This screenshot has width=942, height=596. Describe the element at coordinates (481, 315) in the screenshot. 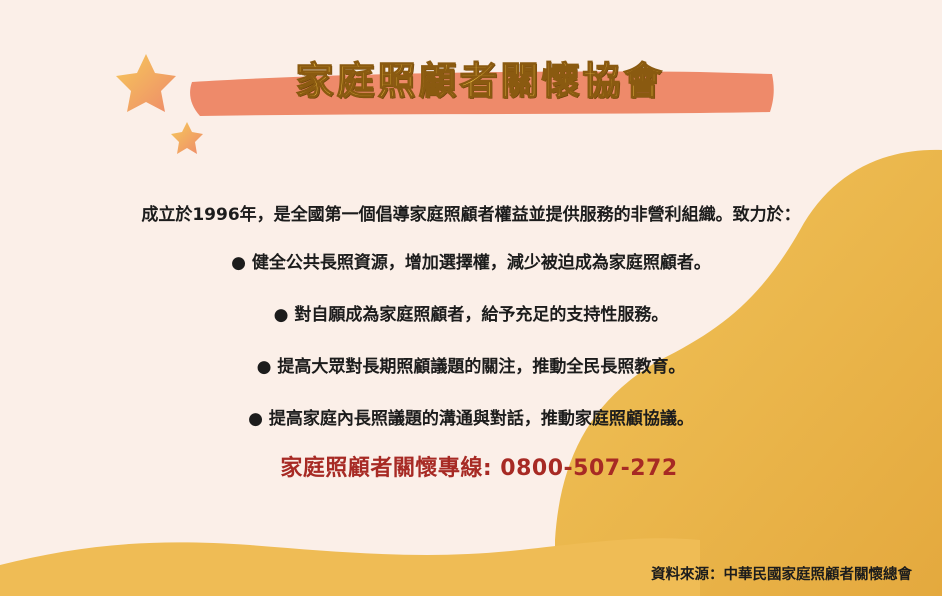

I see `list-item-text: 對自願成為家庭照顧者，給予充足的支持性服務。` at that location.